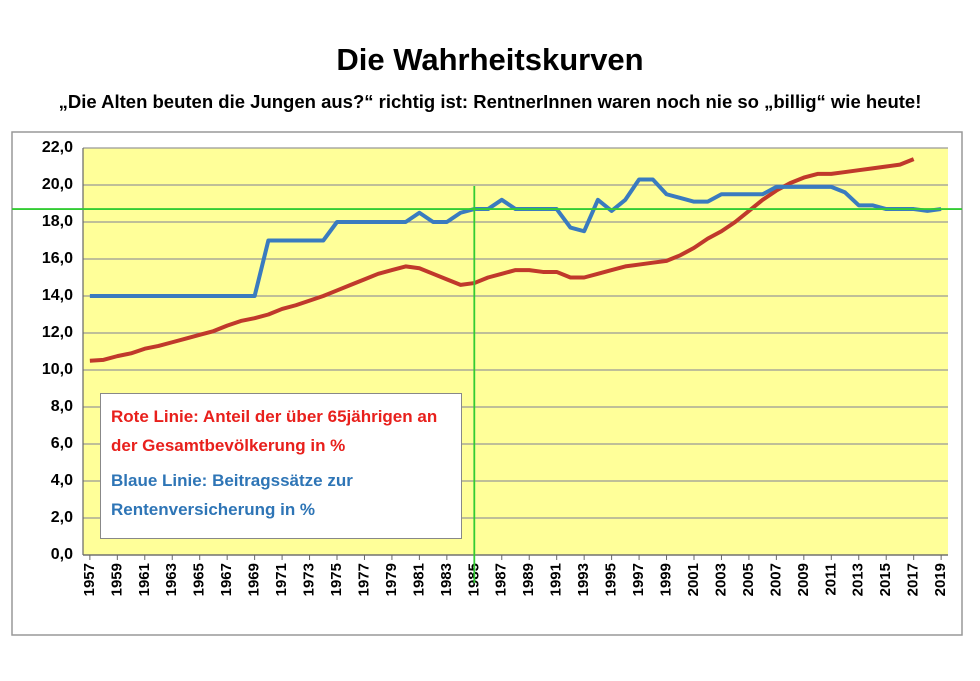  Describe the element at coordinates (62, 517) in the screenshot. I see `y-tick-label: 2,0` at that location.